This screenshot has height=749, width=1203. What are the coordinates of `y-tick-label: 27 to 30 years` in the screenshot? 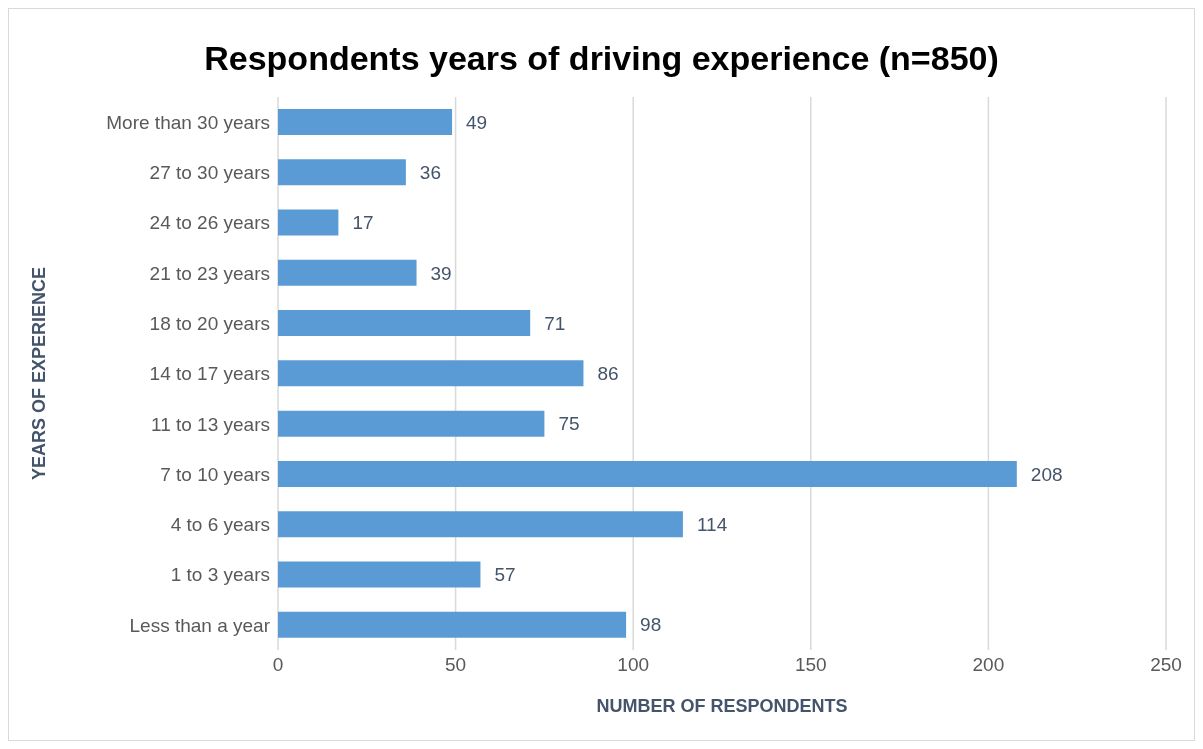 It's located at (209, 173).